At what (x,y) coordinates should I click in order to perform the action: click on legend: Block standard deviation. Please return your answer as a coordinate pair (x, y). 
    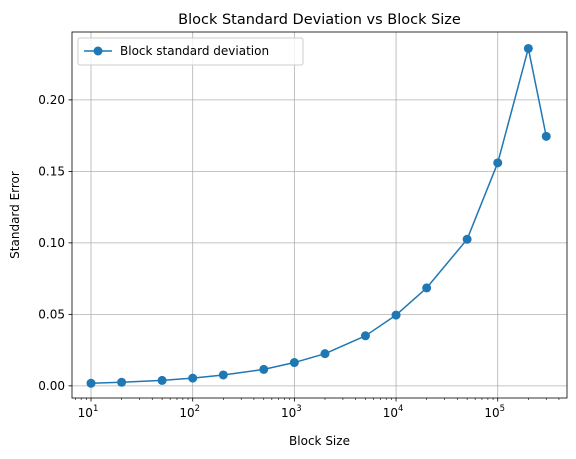
    Looking at the image, I should click on (190, 51).